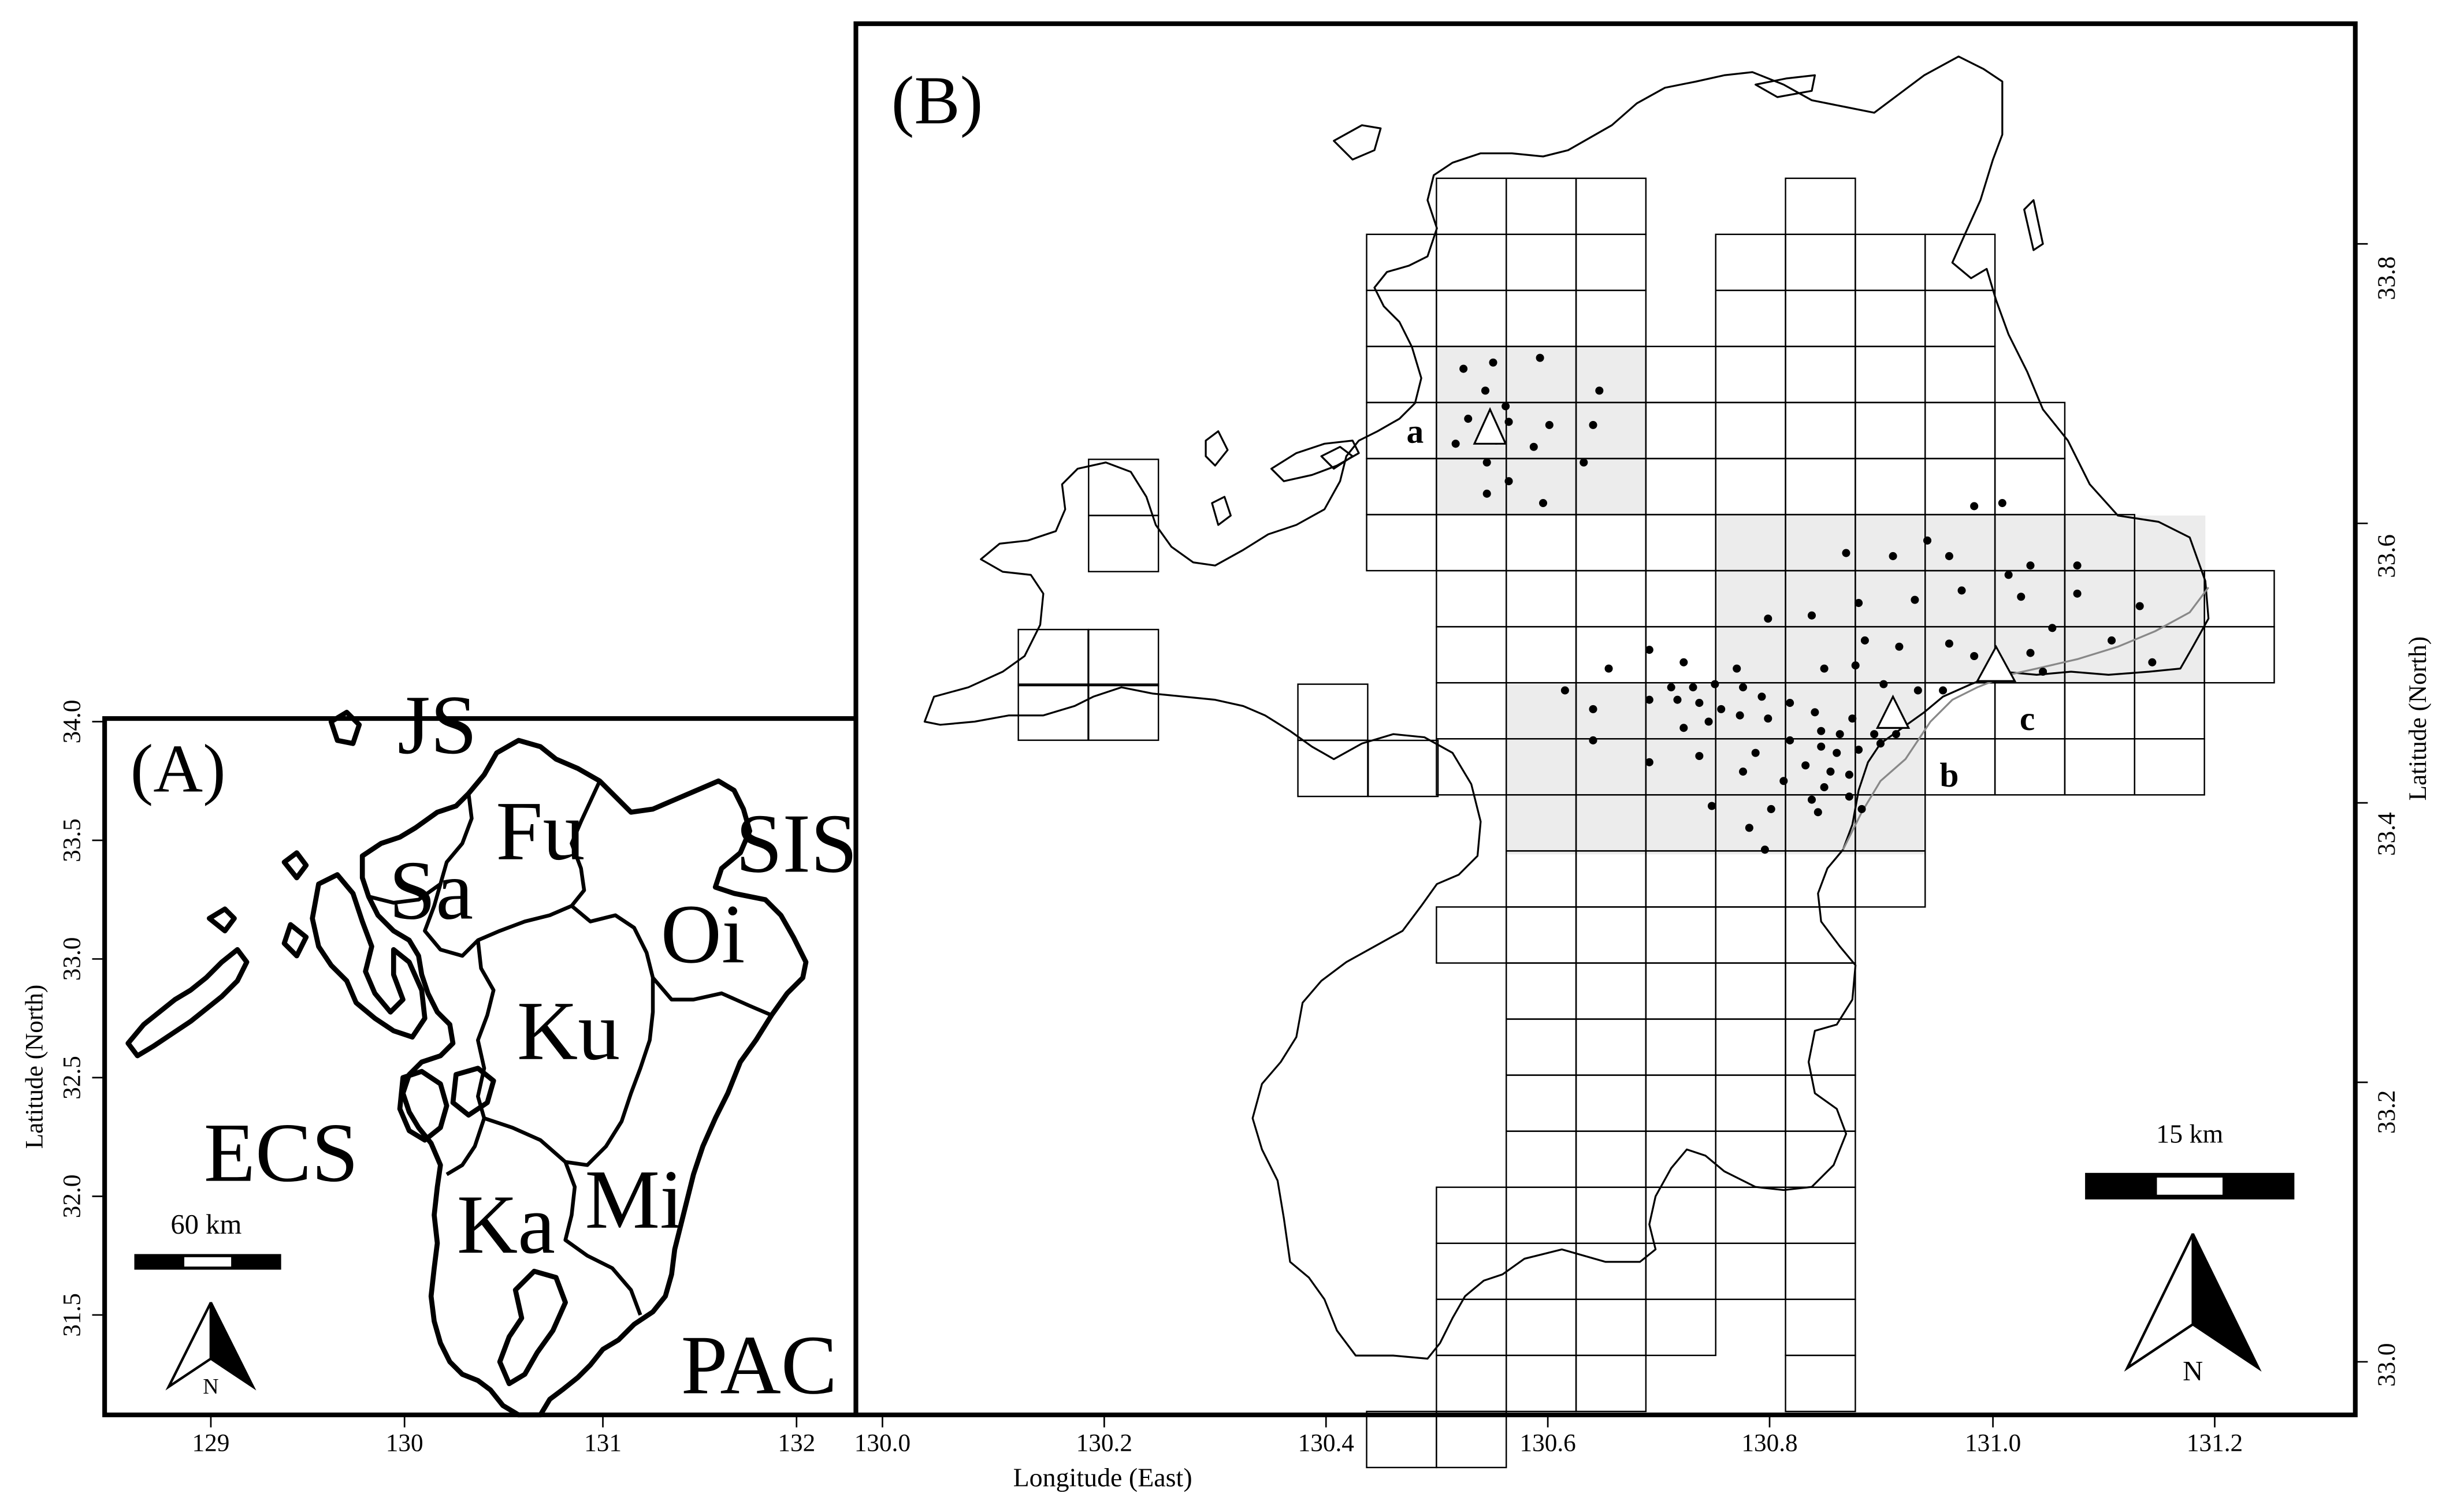  Describe the element at coordinates (2386, 278) in the screenshot. I see `panel-b-y-tick-33.8: 33.8` at that location.